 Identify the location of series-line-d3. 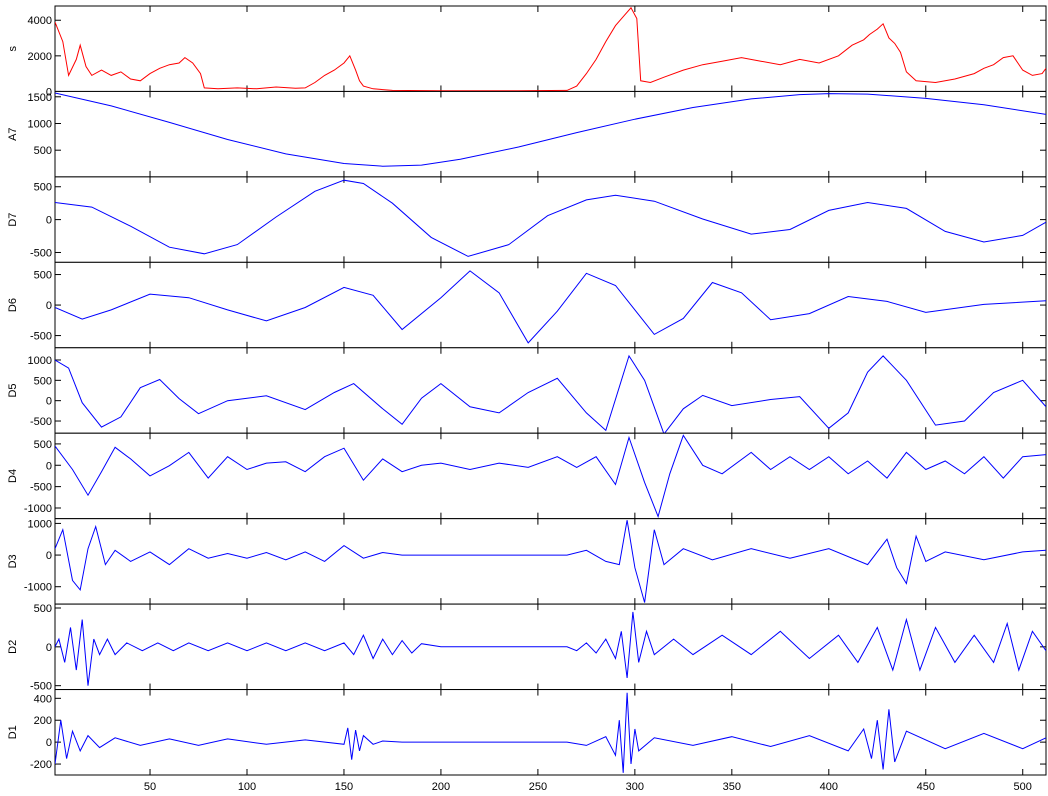
(550, 561).